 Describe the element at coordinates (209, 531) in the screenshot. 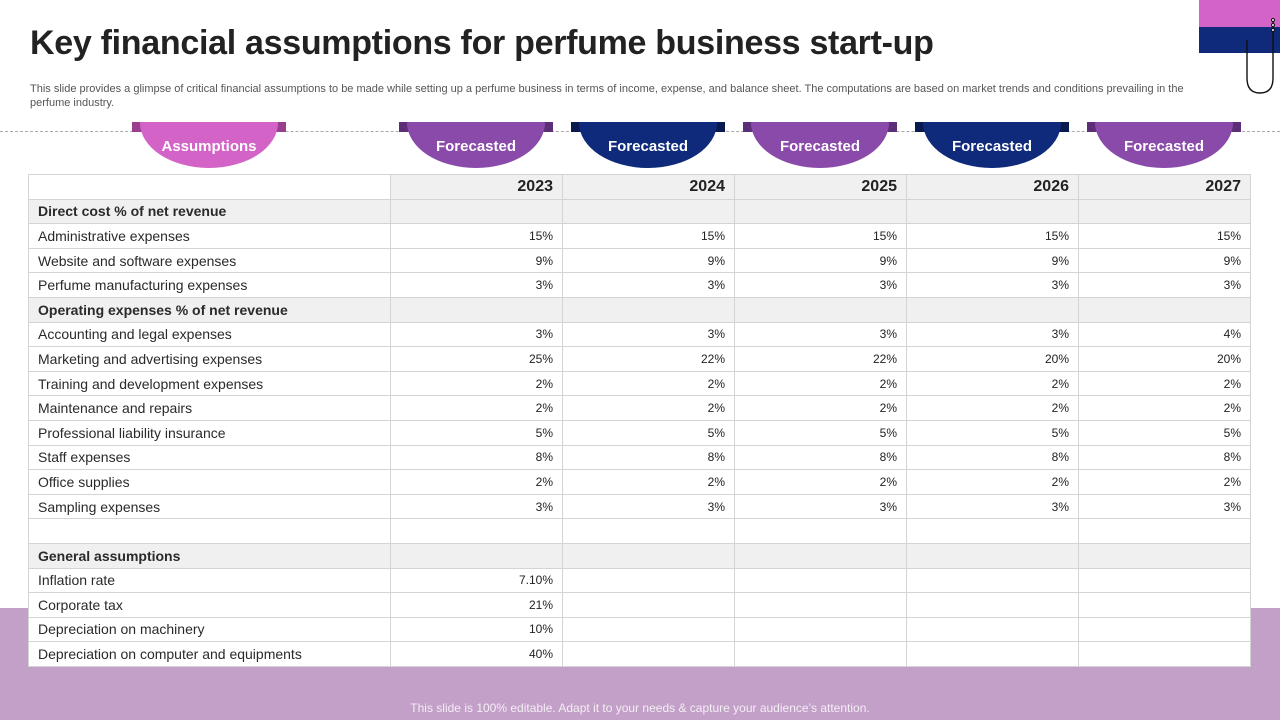

I see `row-label` at that location.